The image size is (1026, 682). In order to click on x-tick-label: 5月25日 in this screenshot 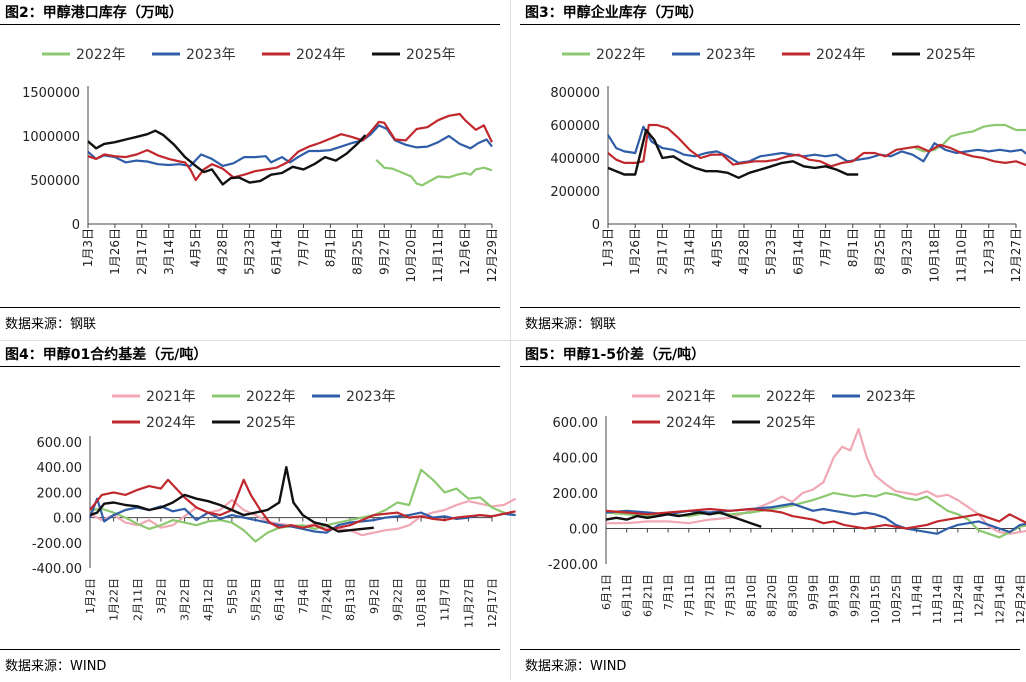, I will do `click(256, 599)`.